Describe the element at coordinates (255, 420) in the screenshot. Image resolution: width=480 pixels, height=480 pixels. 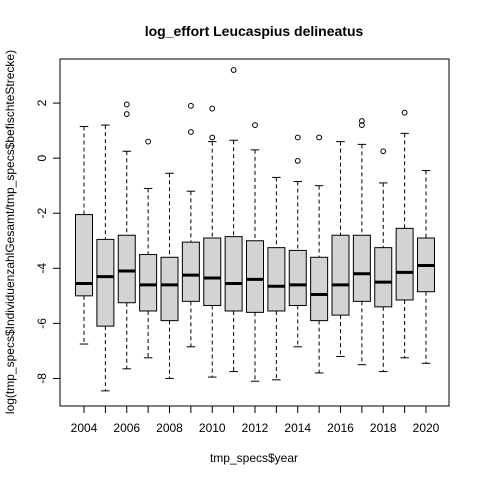
I see `x-axis: 2004 2006 2008 2010 2012 2014 2016 2018 2020` at that location.